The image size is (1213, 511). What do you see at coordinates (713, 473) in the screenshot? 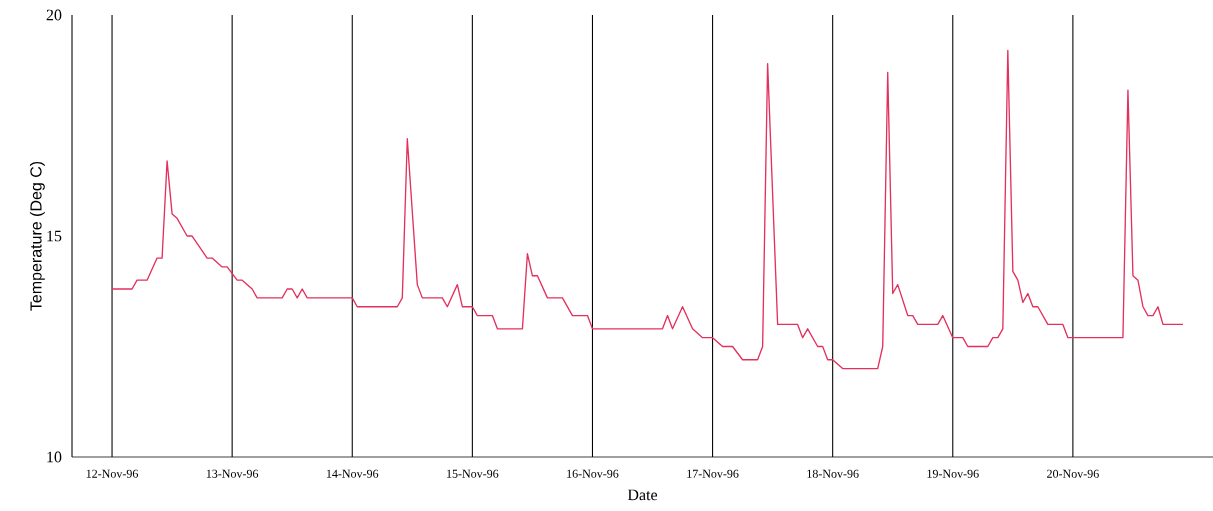
I see `x-tick-label: 17-Nov-96` at bounding box center [713, 473].